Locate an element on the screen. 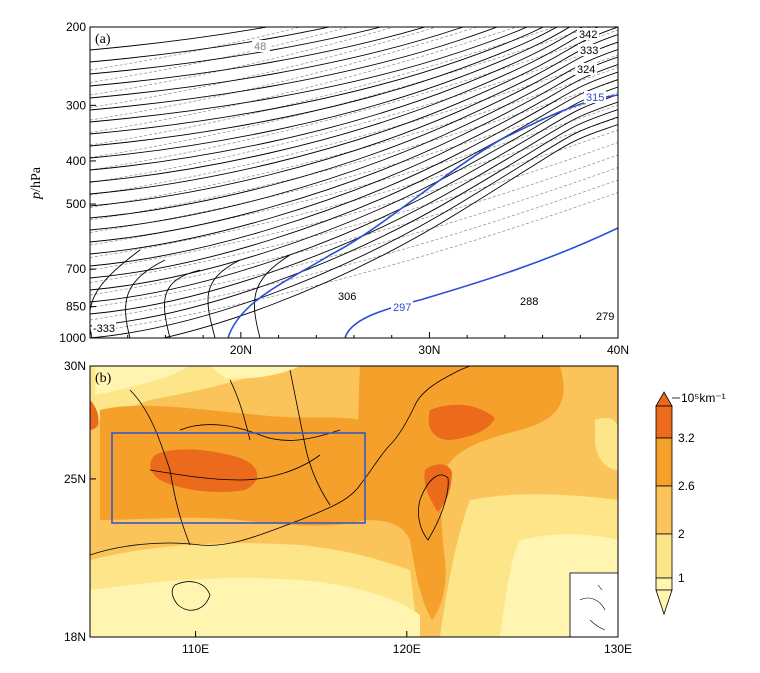  contour-label-342: 342 is located at coordinates (588, 35).